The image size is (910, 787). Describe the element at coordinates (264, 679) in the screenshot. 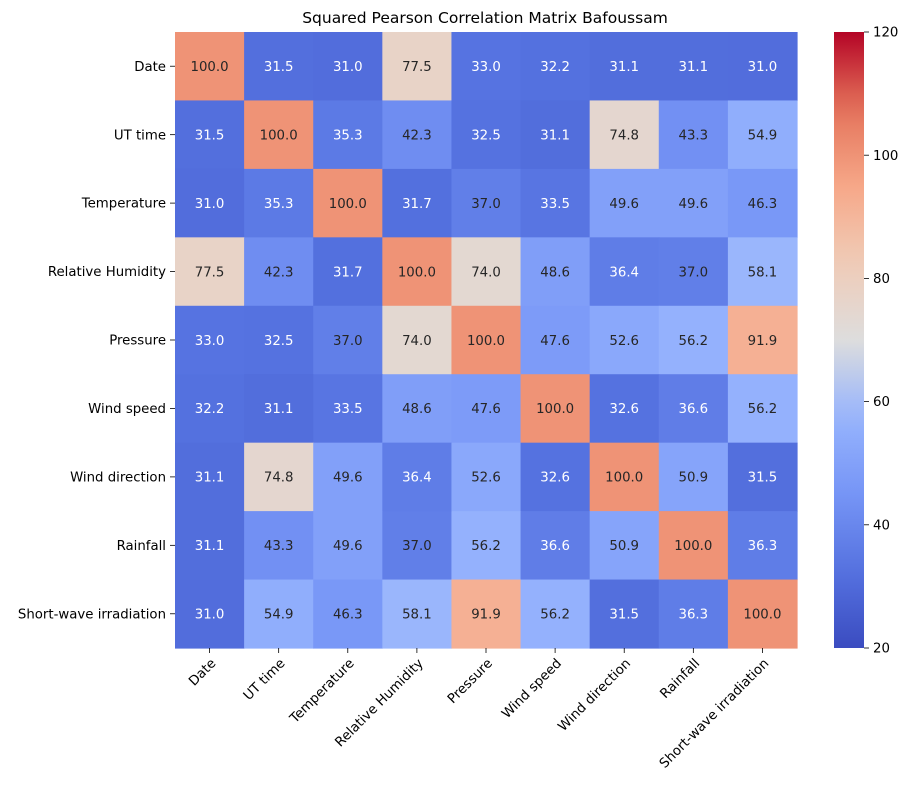

I see `x-tick-label: UT time` at that location.